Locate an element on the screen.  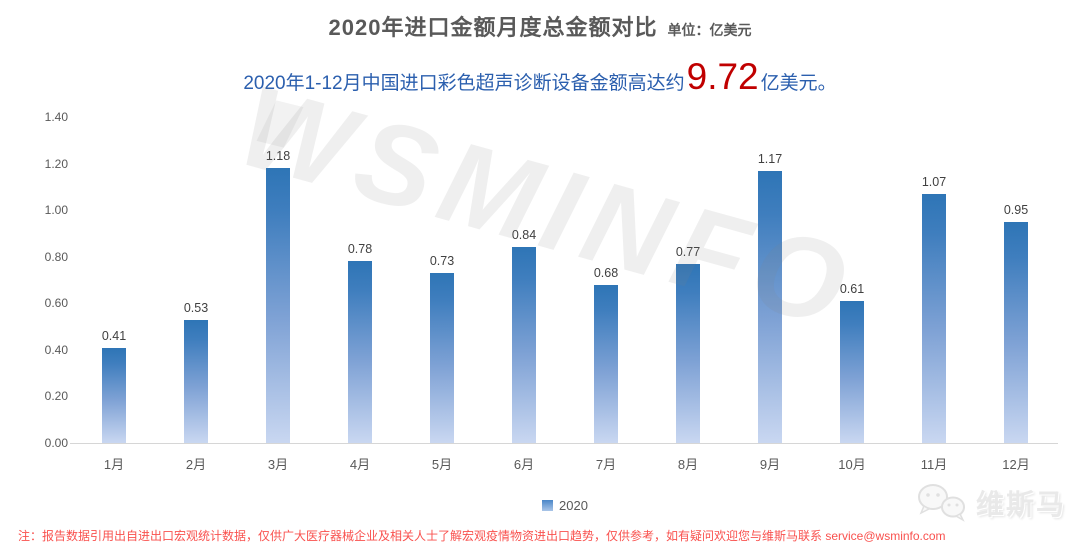
bar-value-label: 1.17 is located at coordinates (770, 158).